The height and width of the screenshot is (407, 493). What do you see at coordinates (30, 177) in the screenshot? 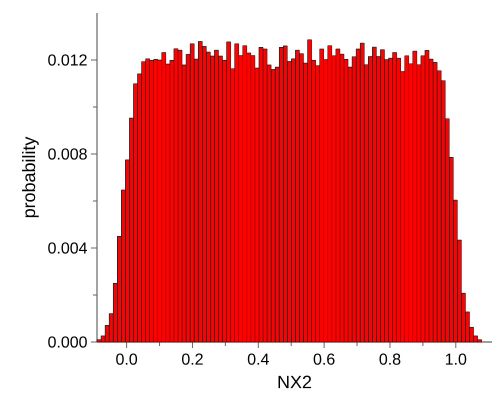
I see `y-axis-title: probability` at bounding box center [30, 177].